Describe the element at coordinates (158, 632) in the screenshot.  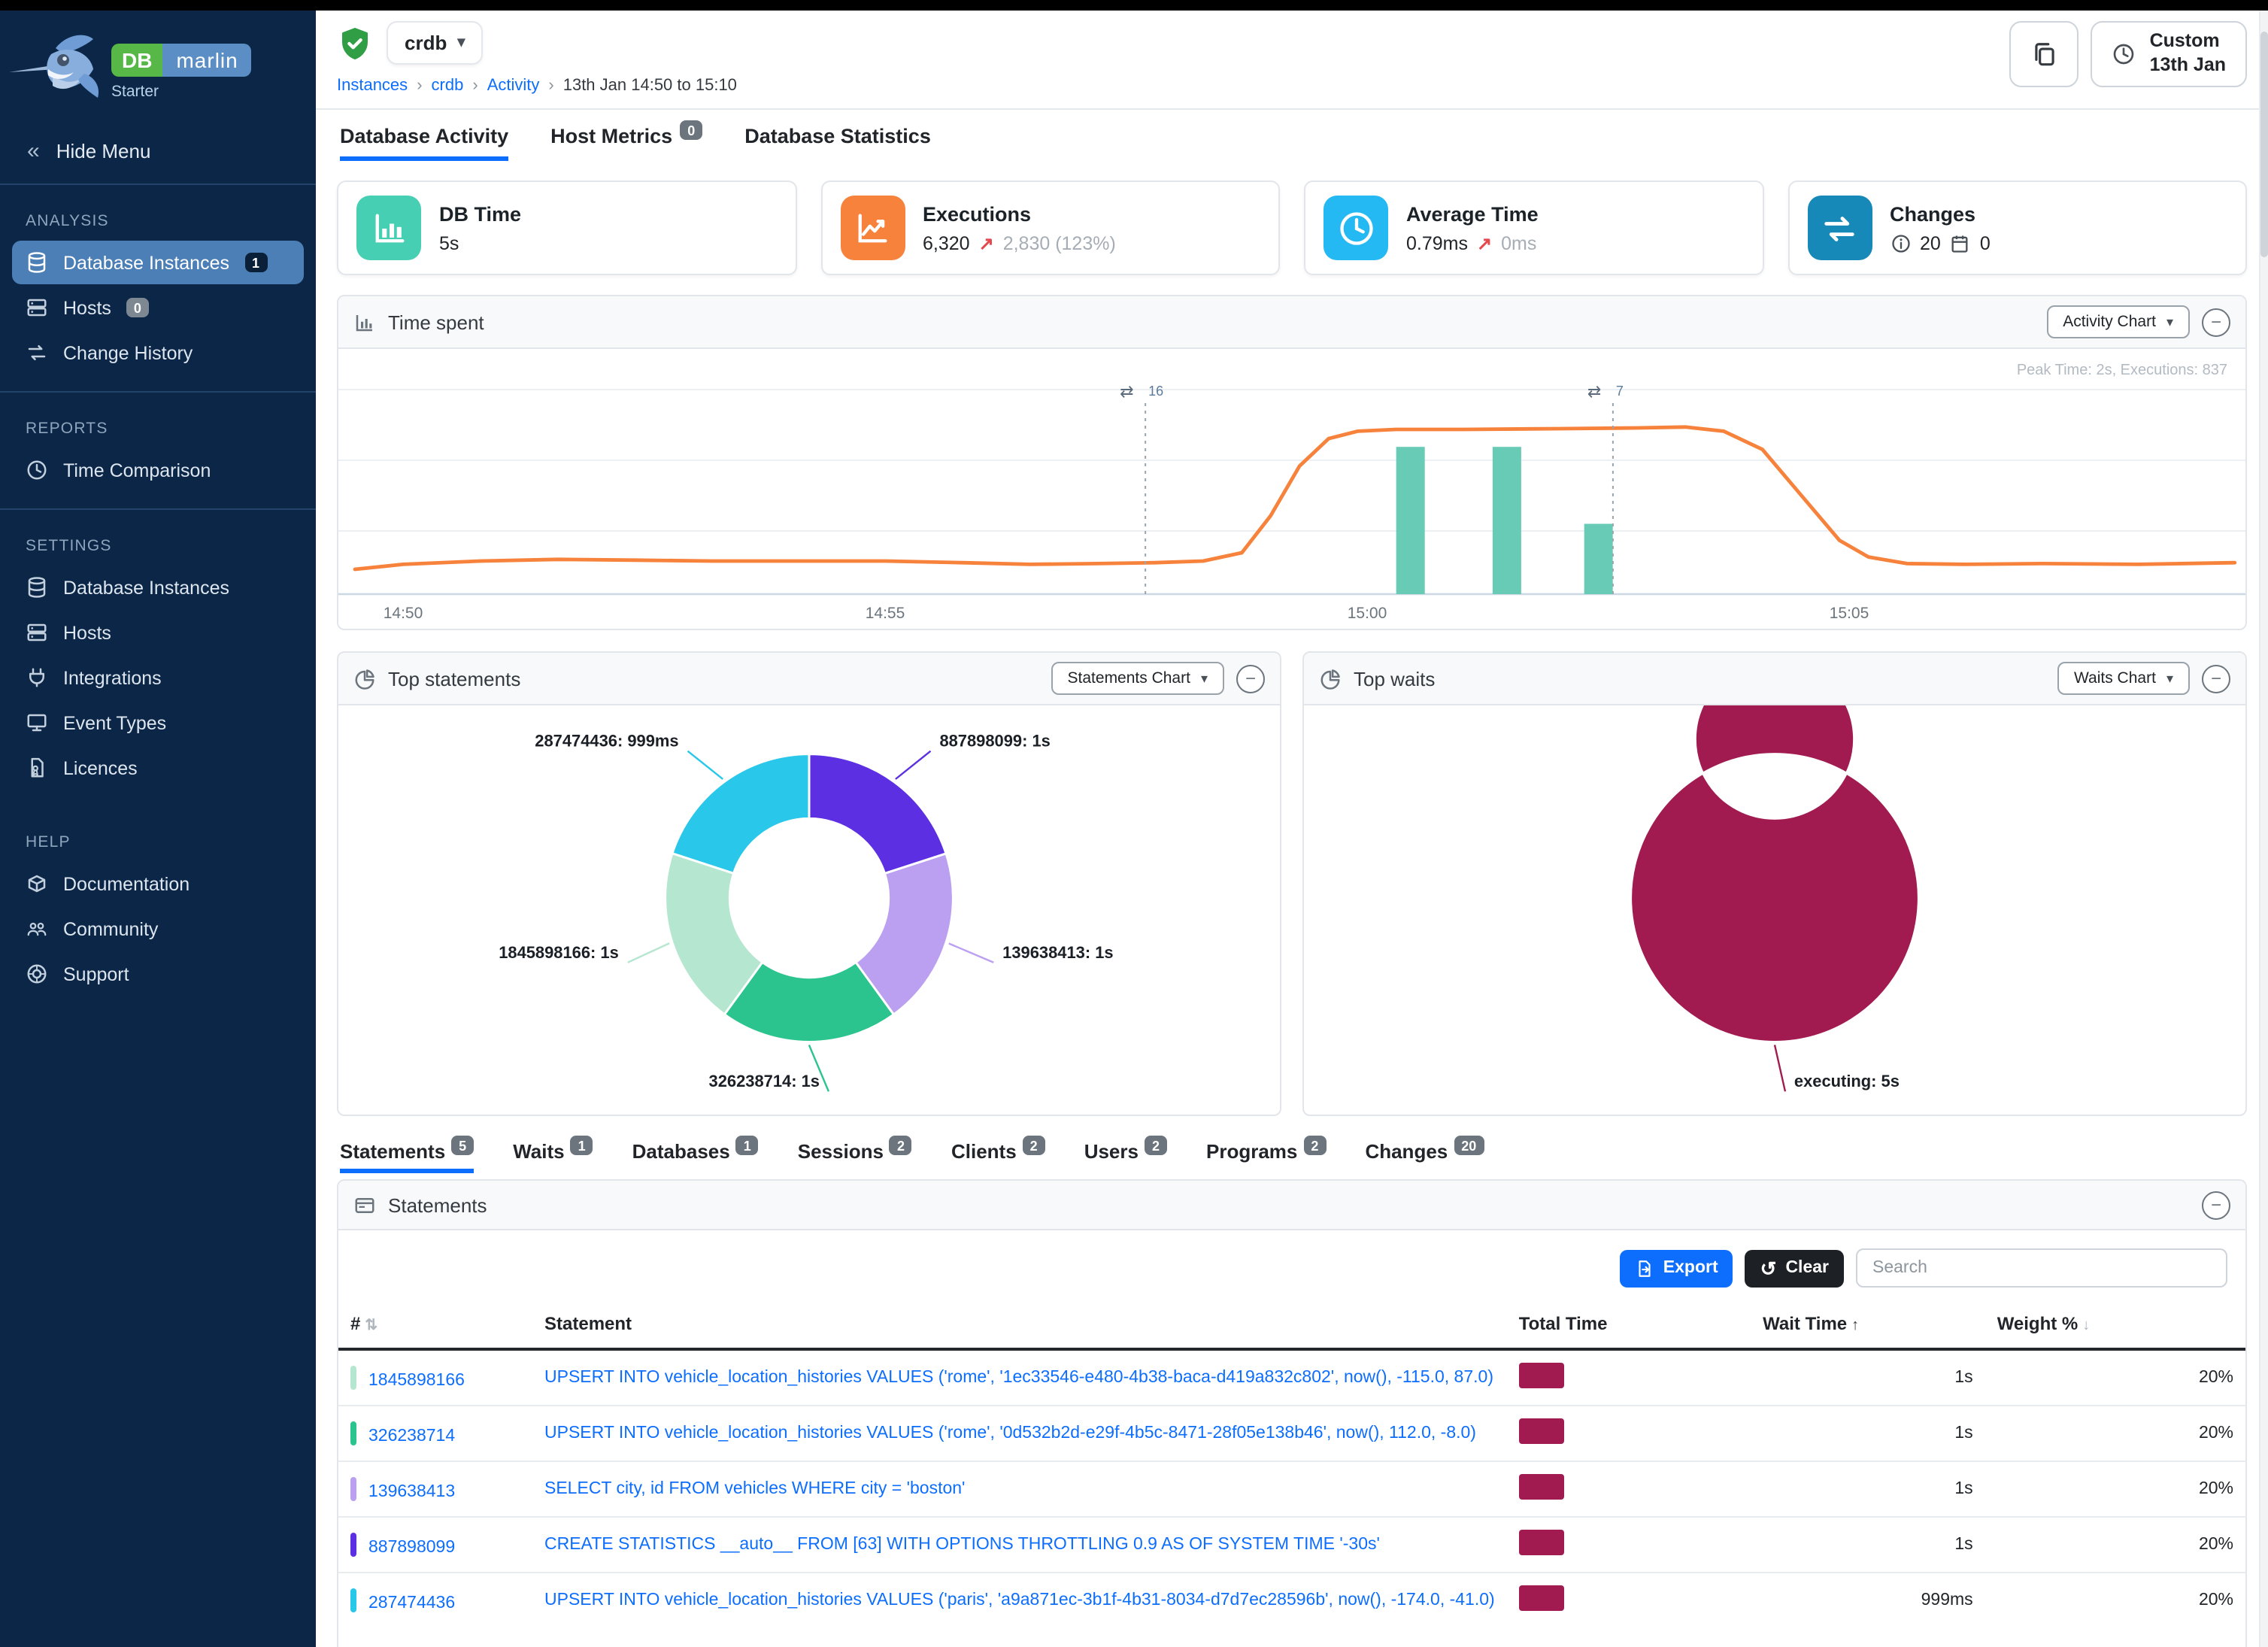
I see `sidebar-item-hosts: Hosts` at that location.